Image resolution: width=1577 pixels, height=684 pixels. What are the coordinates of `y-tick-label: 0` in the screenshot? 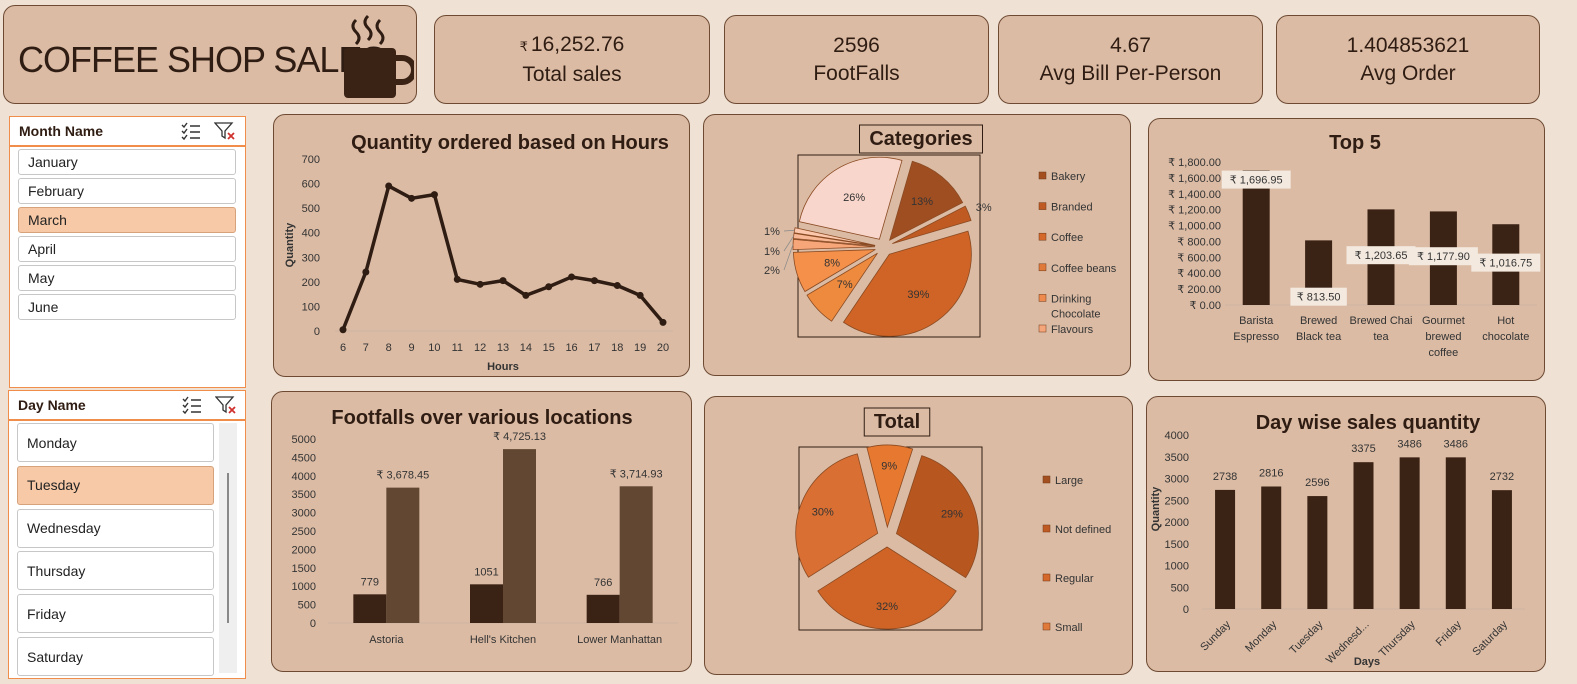 It's located at (1186, 610).